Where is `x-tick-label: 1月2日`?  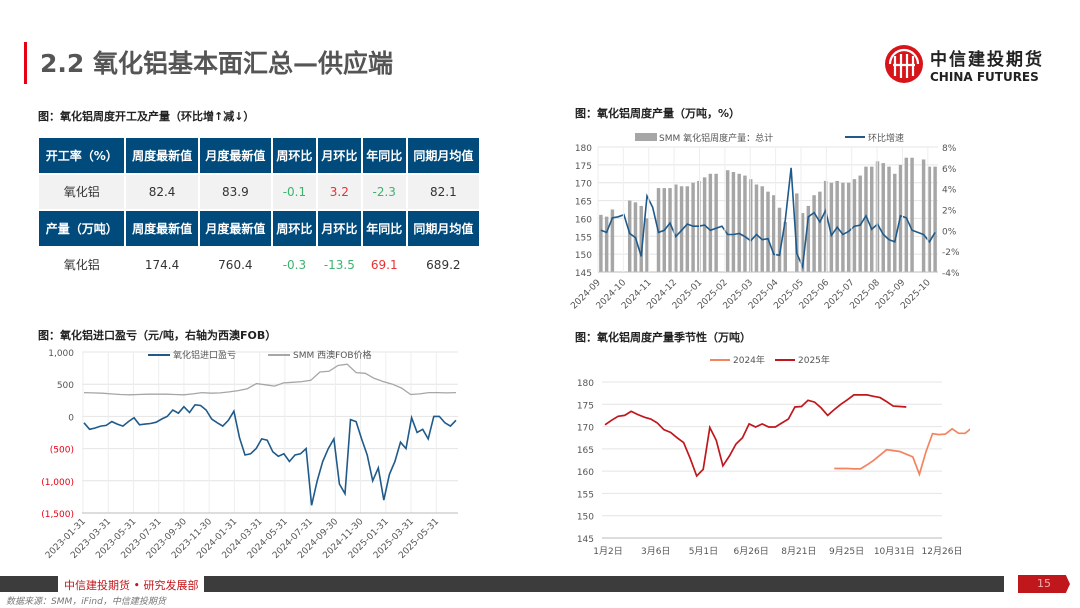 x-tick-label: 1月2日 is located at coordinates (607, 551).